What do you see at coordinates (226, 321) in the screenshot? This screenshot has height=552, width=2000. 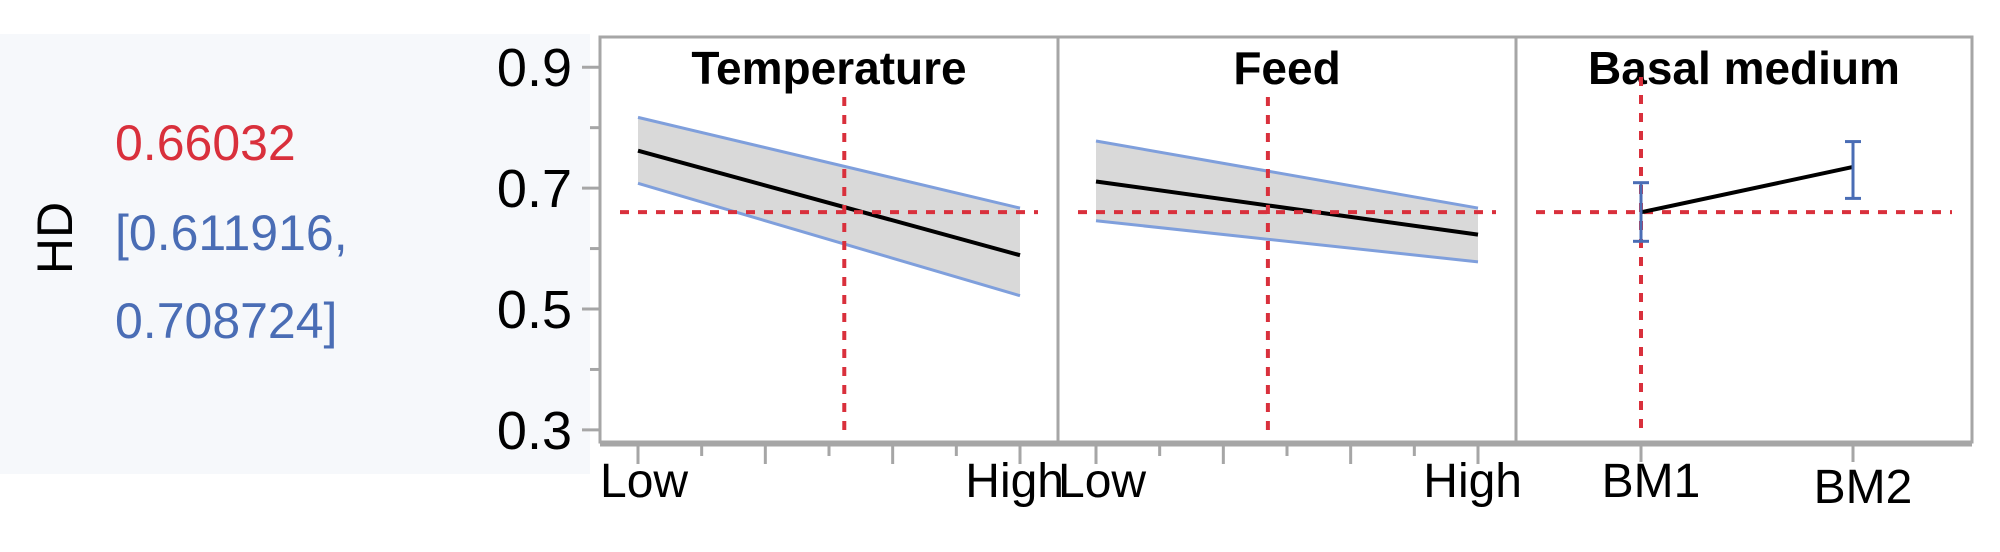 I see `confidence-interval-upper: 0.708724]` at bounding box center [226, 321].